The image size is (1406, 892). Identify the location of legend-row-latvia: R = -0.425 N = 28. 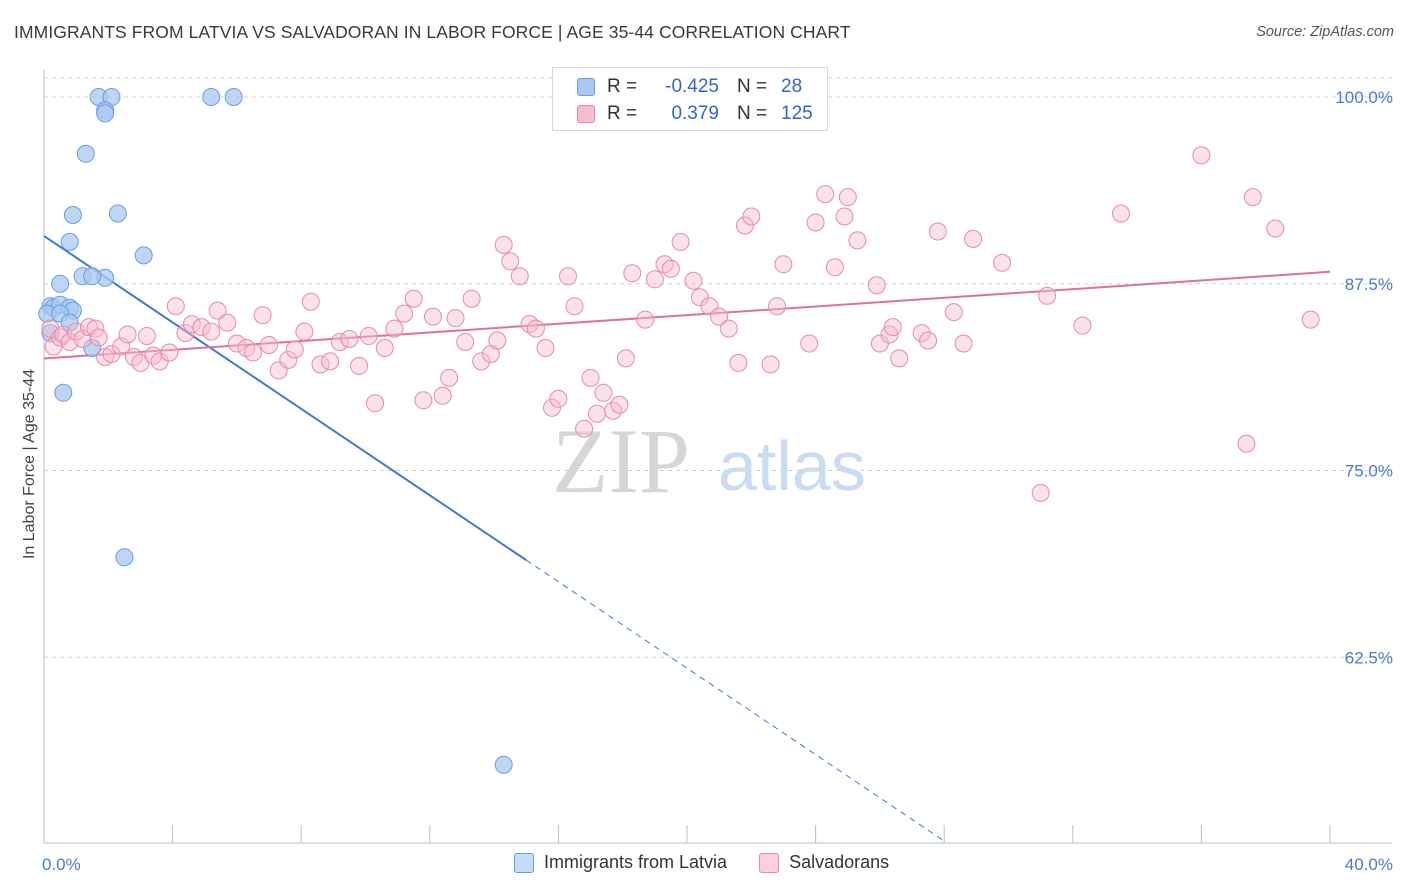
(689, 87).